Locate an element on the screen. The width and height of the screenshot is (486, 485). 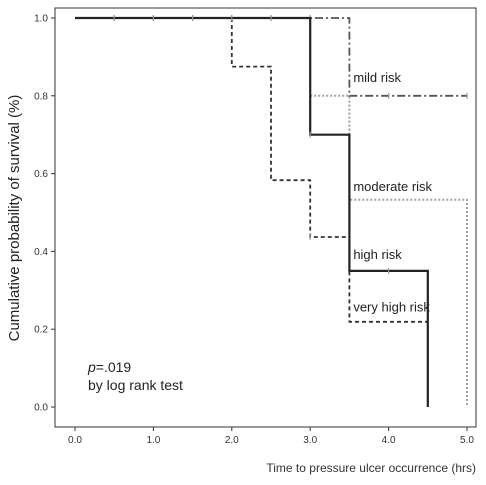
curve-label-high-risk: high risk is located at coordinates (377, 254).